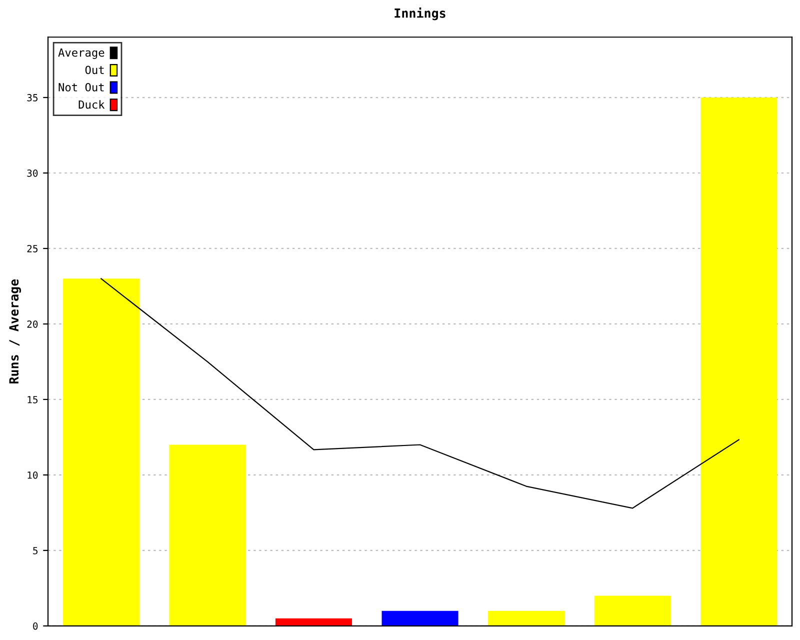  What do you see at coordinates (32, 173) in the screenshot?
I see `y-tick-label: 30` at bounding box center [32, 173].